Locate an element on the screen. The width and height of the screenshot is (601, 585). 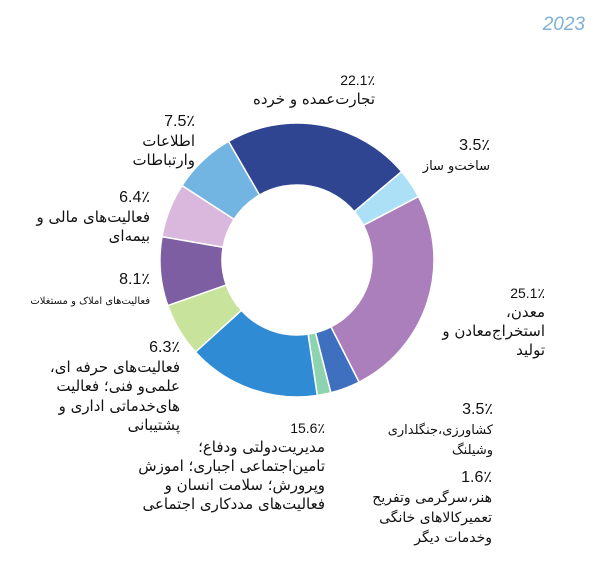
slice-label: 25.1٪ معدن، استخراج‌معادن و تولید is located at coordinates (485, 322).